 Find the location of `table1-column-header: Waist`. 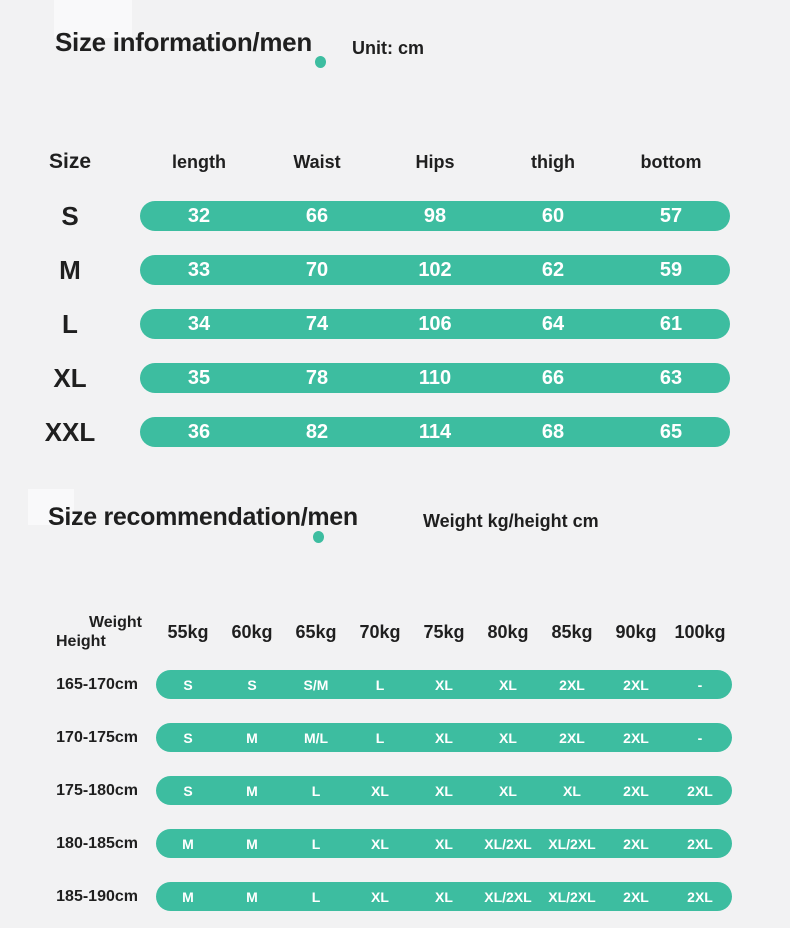

table1-column-header: Waist is located at coordinates (317, 161).